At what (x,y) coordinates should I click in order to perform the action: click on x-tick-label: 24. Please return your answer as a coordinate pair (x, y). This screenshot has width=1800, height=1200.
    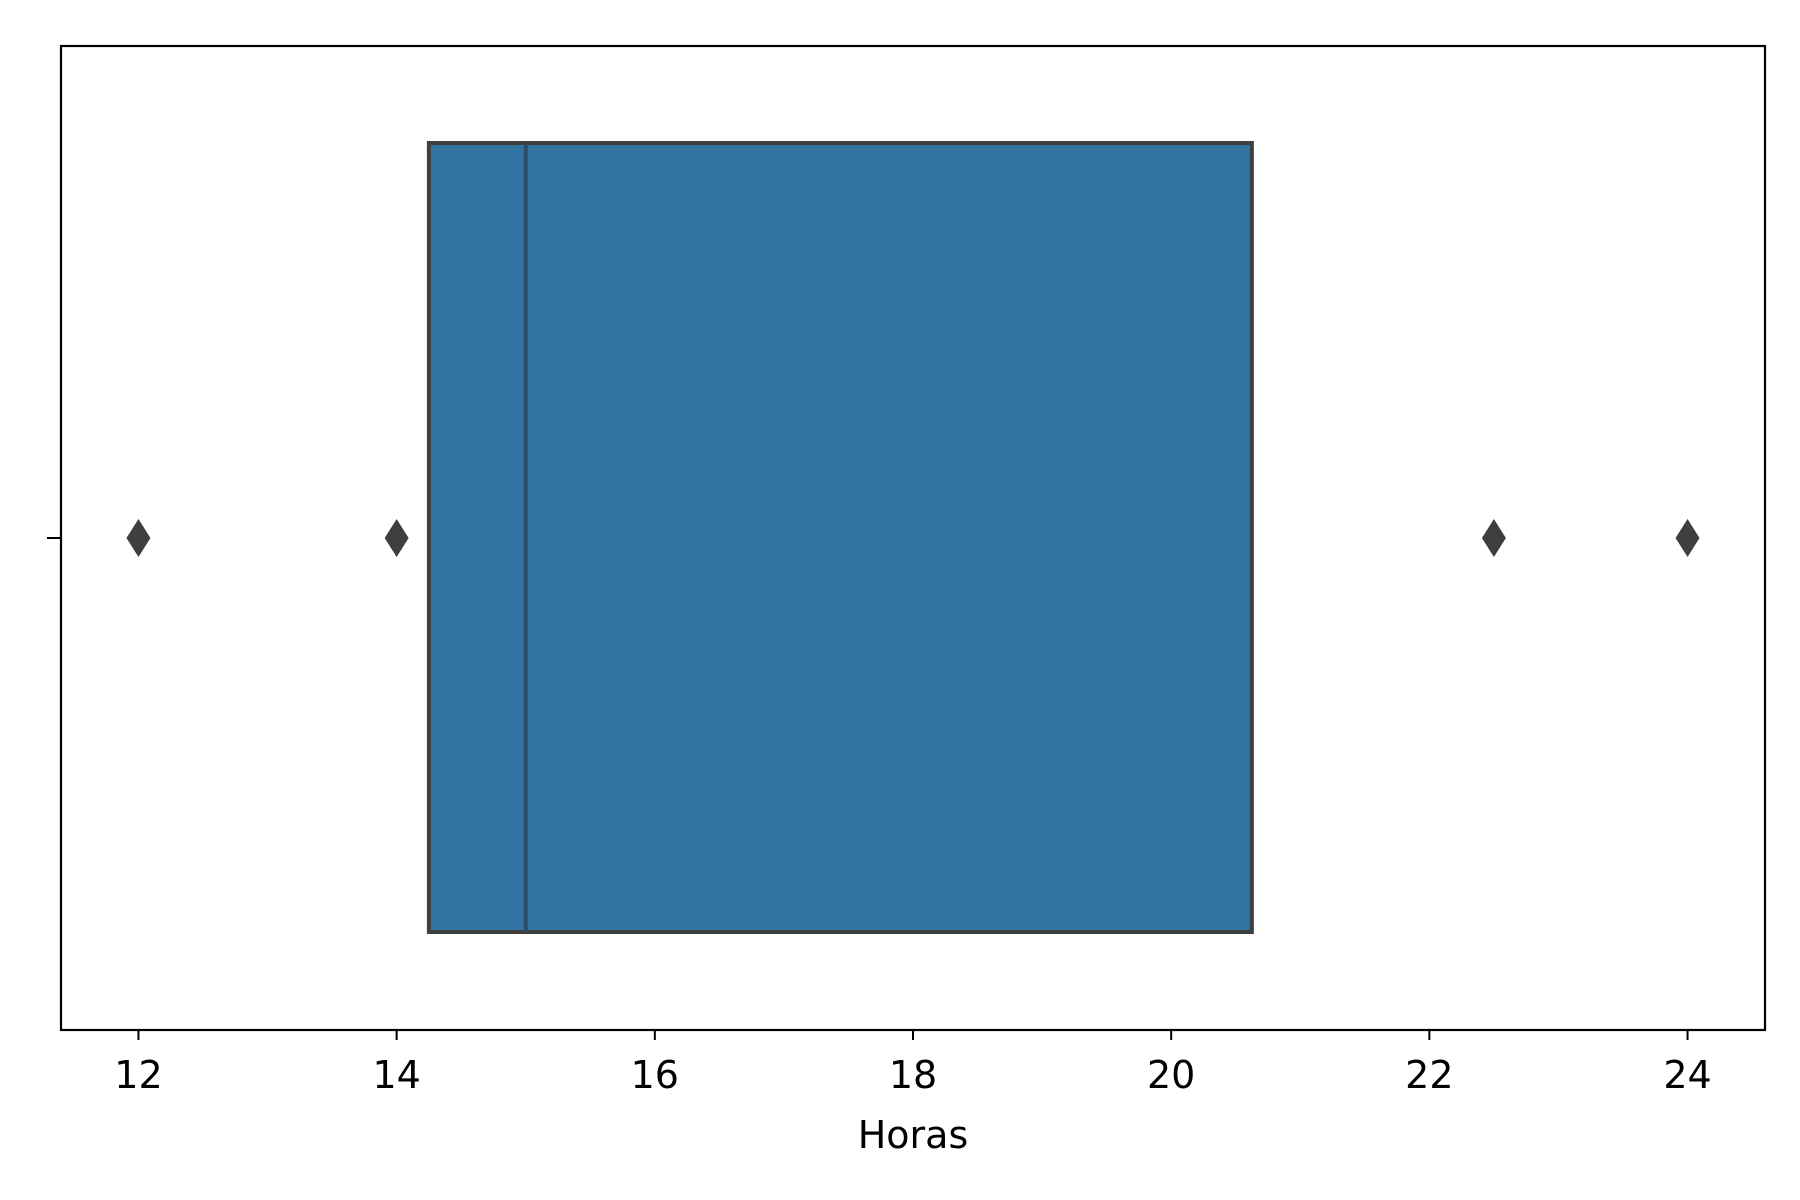
    Looking at the image, I should click on (1687, 1075).